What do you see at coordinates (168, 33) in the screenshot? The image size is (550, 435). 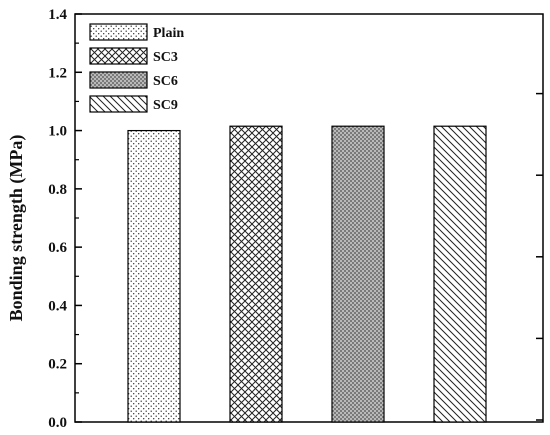 I see `legend-label-plain: Plain` at bounding box center [168, 33].